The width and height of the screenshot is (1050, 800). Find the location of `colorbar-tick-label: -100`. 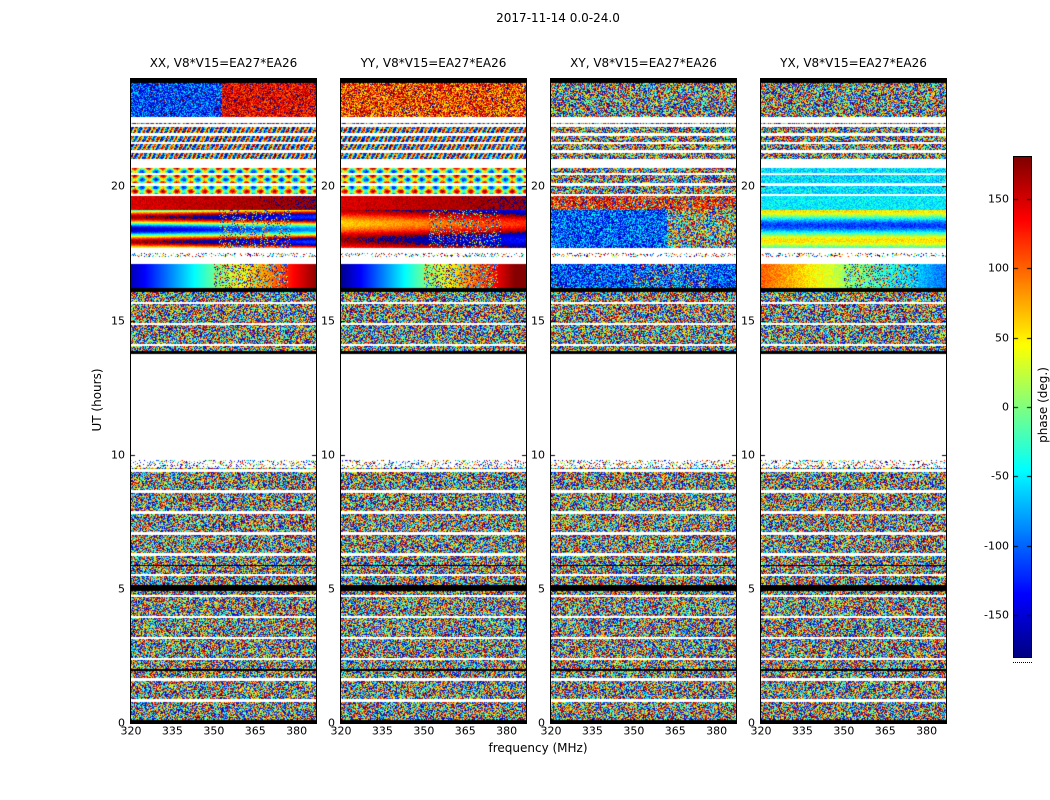

colorbar-tick-label: -100 is located at coordinates (996, 546).